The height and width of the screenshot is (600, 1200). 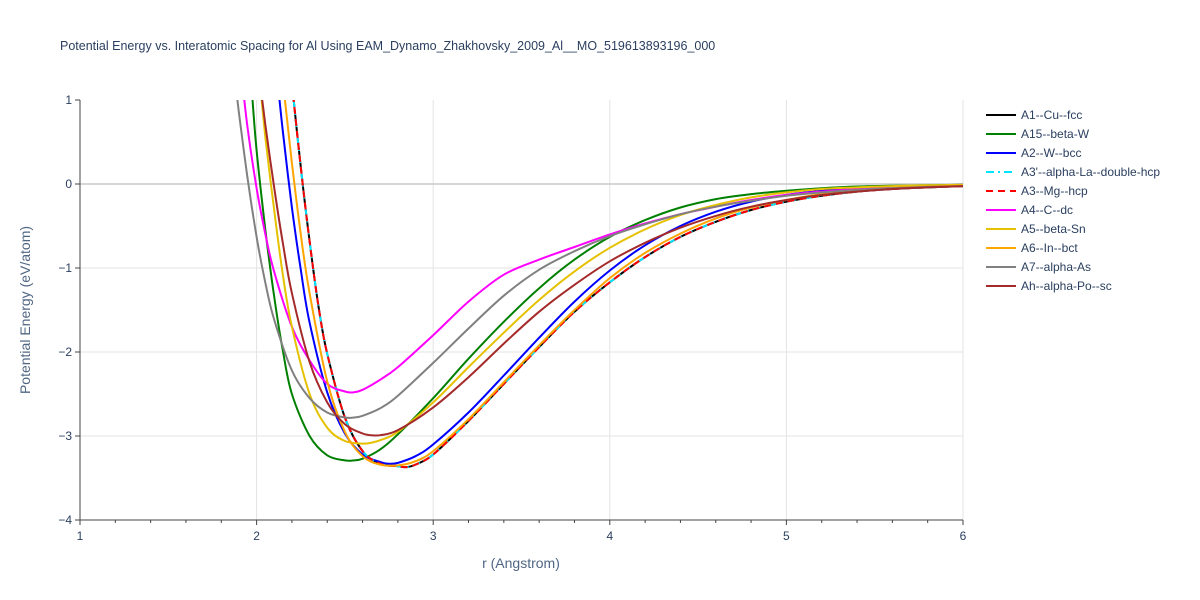 What do you see at coordinates (65, 268) in the screenshot?
I see `y-tick-label: −1` at bounding box center [65, 268].